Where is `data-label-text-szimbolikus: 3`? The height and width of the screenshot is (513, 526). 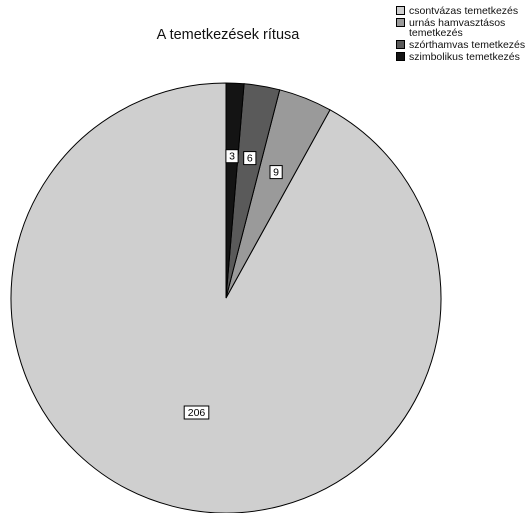 data-label-text-szimbolikus: 3 is located at coordinates (232, 157).